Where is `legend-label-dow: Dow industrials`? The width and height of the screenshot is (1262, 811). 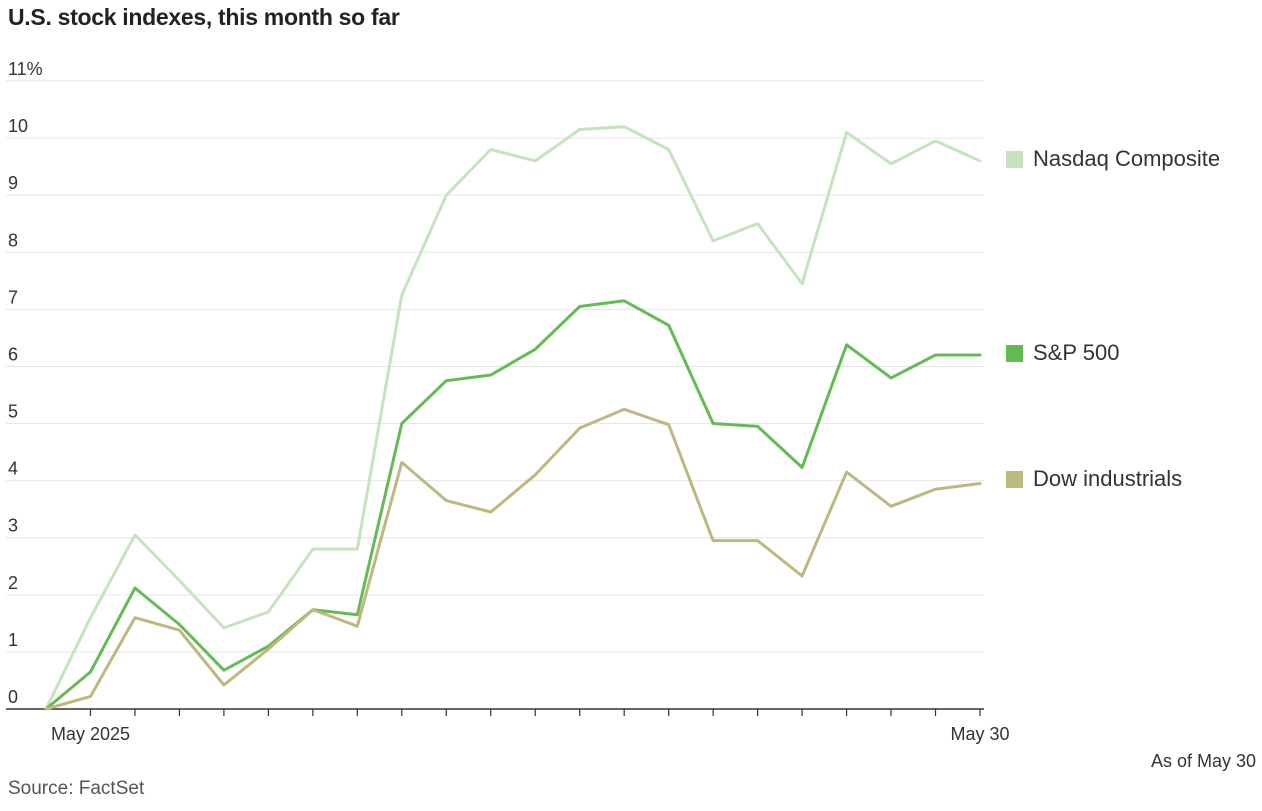
legend-label-dow: Dow industrials is located at coordinates (1108, 478).